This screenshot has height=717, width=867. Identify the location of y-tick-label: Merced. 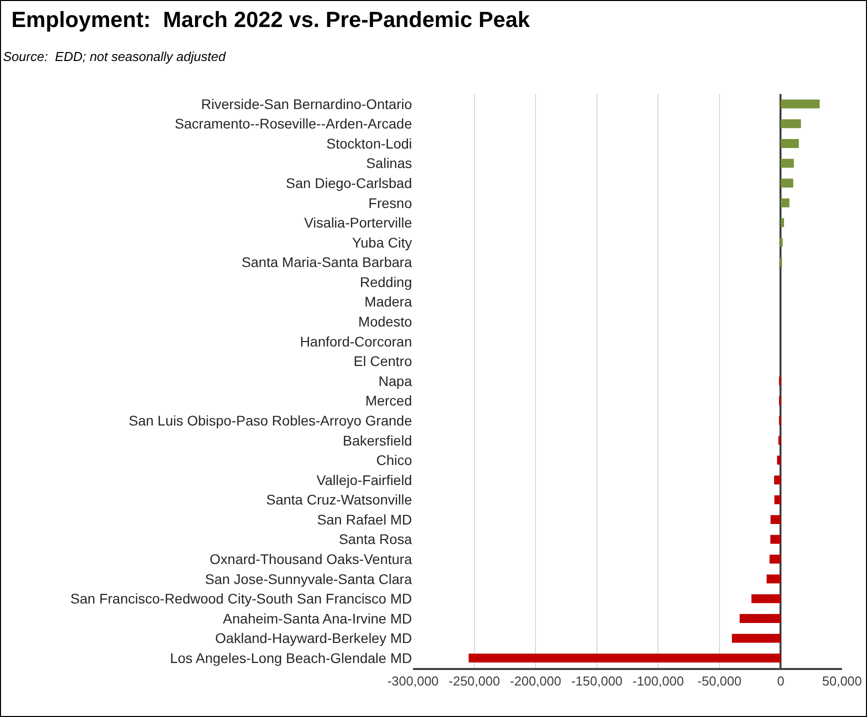
(388, 400).